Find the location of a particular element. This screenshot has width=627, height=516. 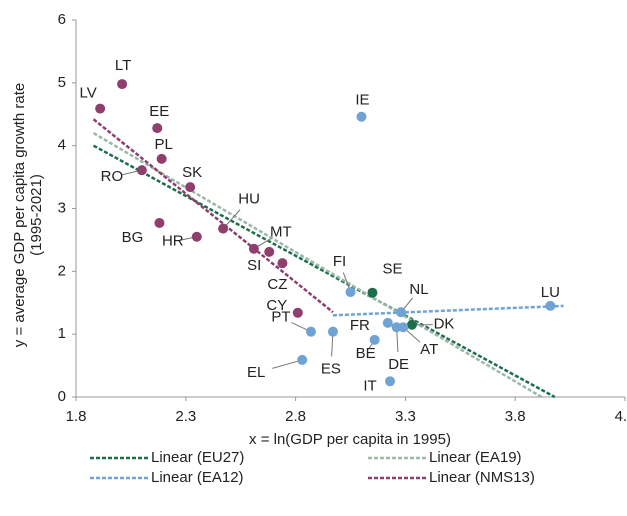

point-label: SE is located at coordinates (392, 269).